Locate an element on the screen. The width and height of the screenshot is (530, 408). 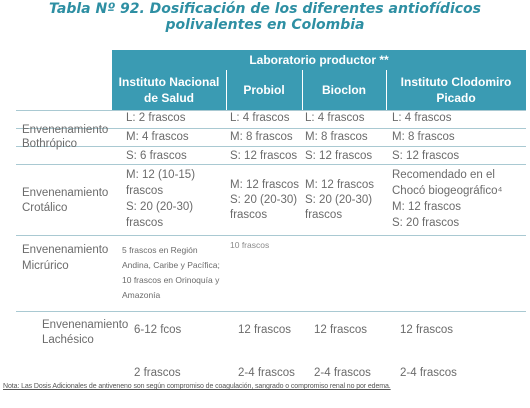
title-line-2: polivalentes en Colombia is located at coordinates (265, 25).